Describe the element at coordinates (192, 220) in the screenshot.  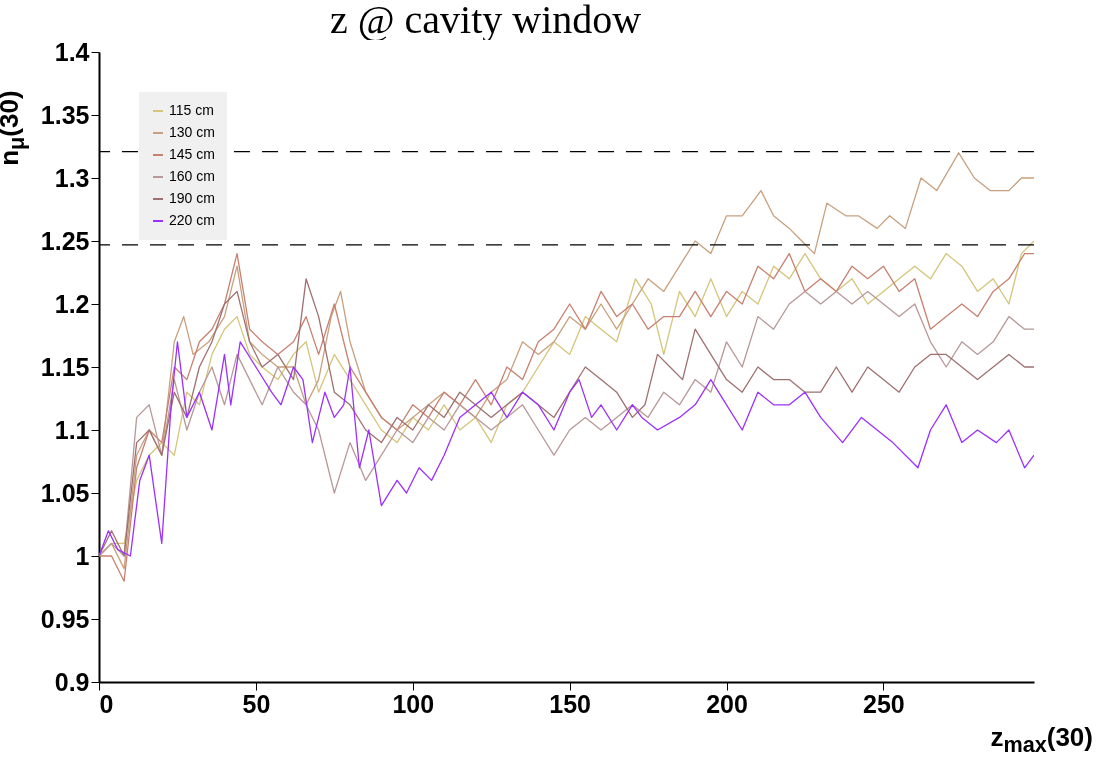
I see `legend-label: 220 cm` at that location.